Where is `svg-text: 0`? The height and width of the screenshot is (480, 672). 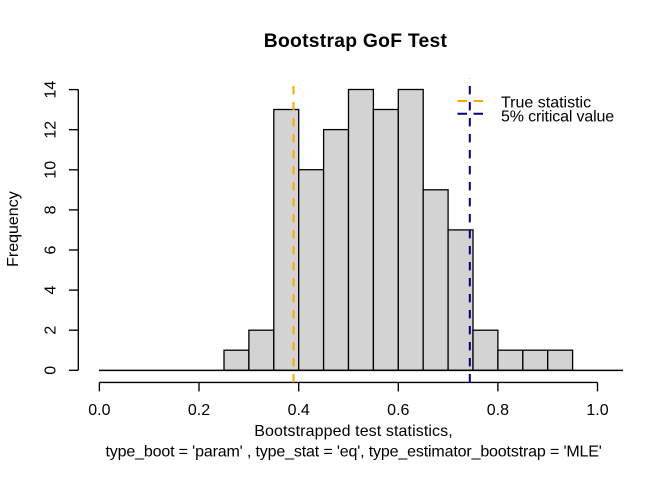
svg-text: 0 is located at coordinates (51, 370).